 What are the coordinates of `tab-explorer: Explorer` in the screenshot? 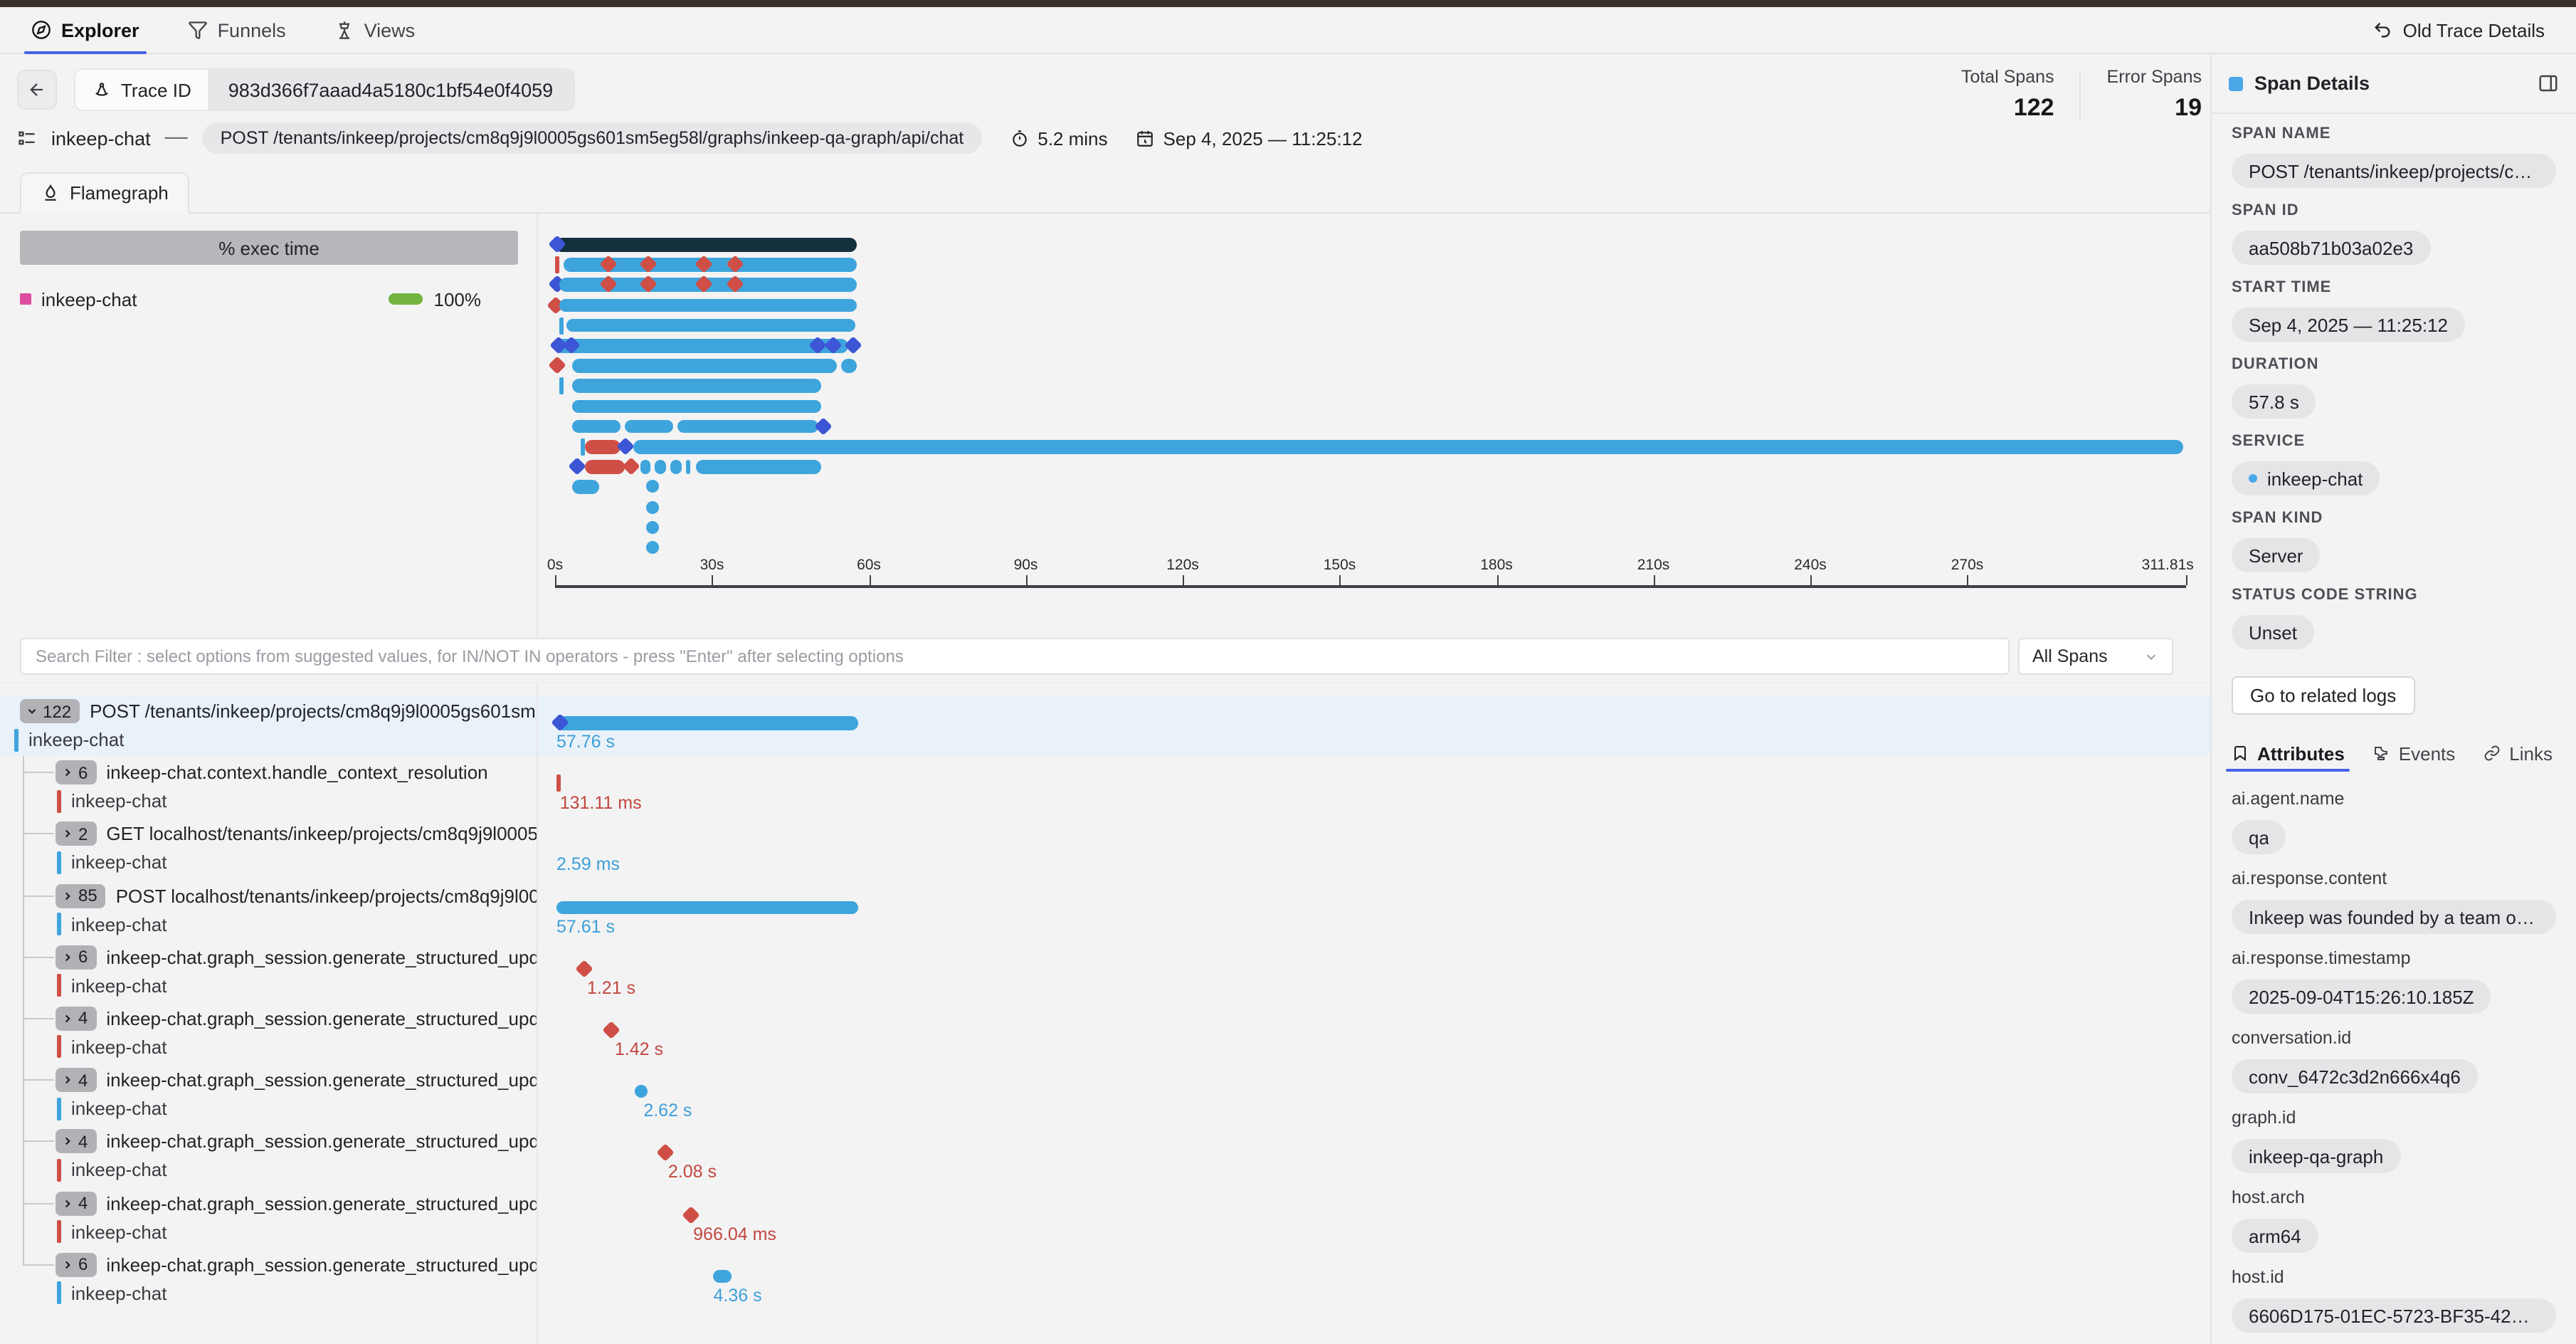 It's located at (85, 30).